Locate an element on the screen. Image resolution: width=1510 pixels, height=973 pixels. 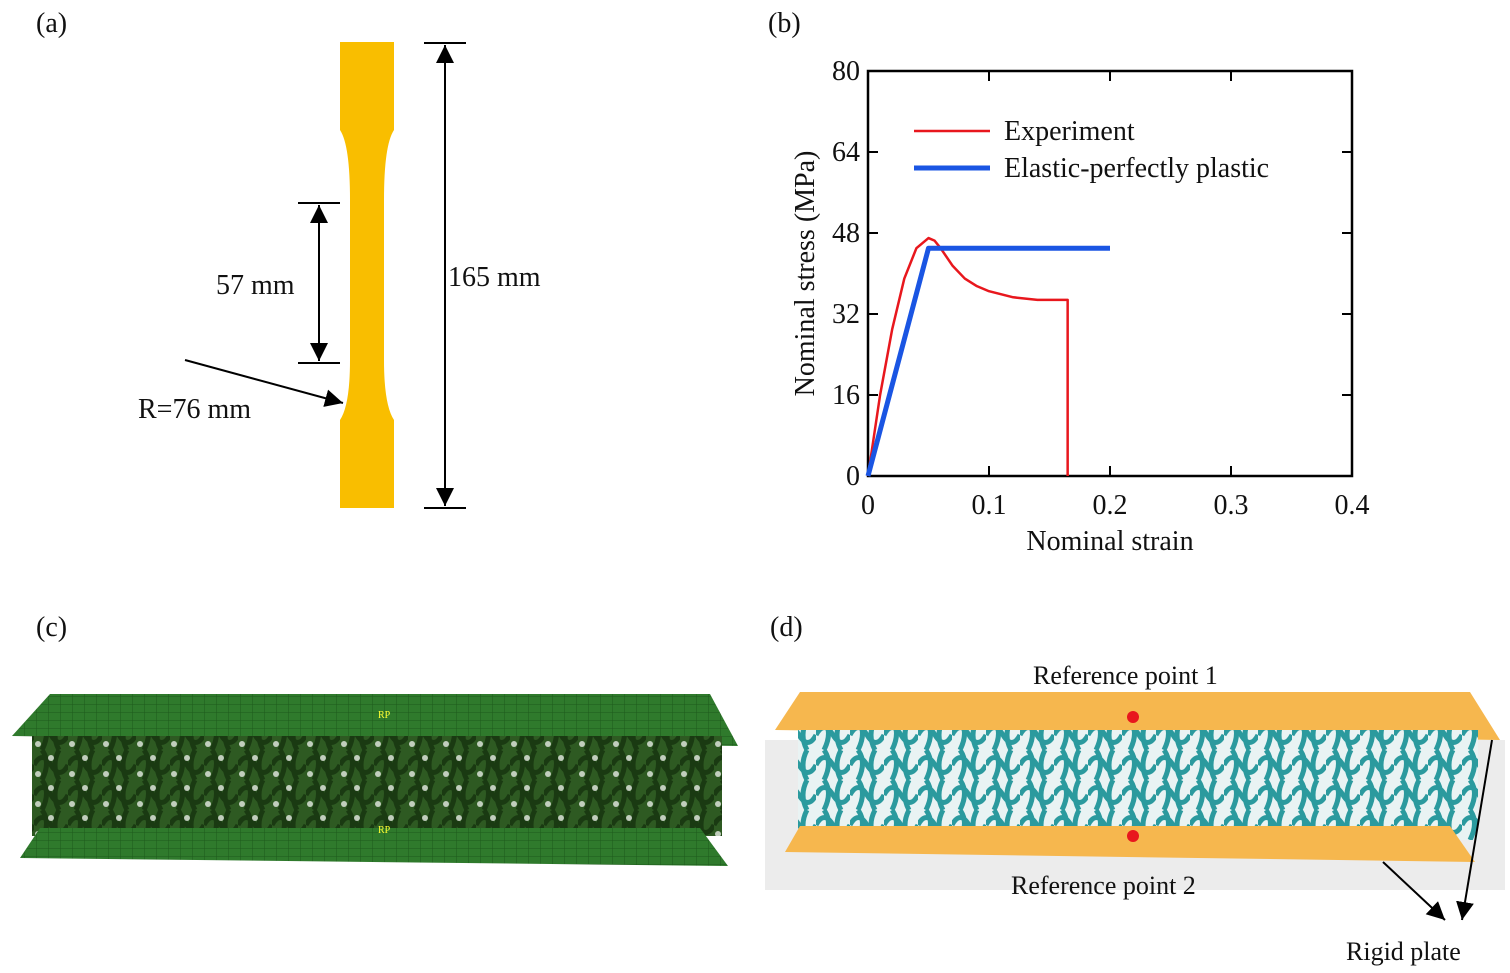
panel-label: (c) is located at coordinates (51, 627).